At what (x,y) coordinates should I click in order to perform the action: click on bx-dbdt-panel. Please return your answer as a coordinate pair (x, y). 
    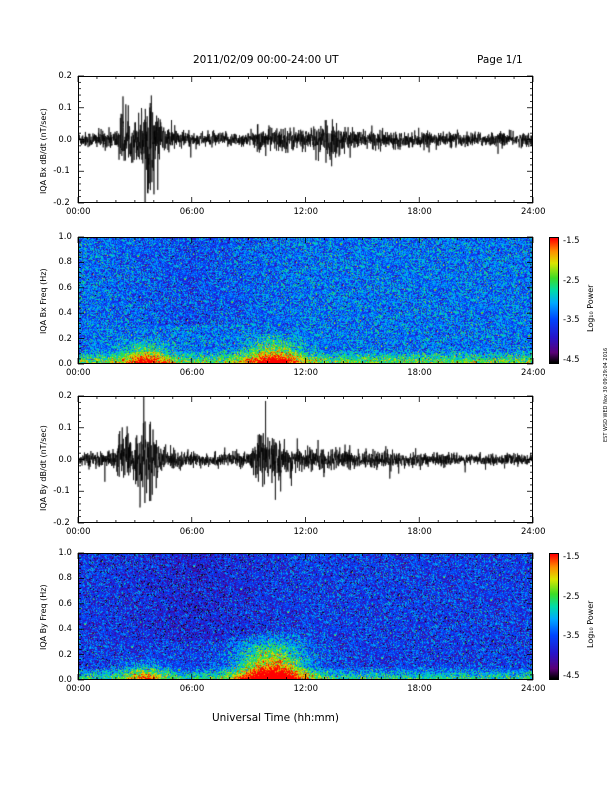
    Looking at the image, I should click on (305, 139).